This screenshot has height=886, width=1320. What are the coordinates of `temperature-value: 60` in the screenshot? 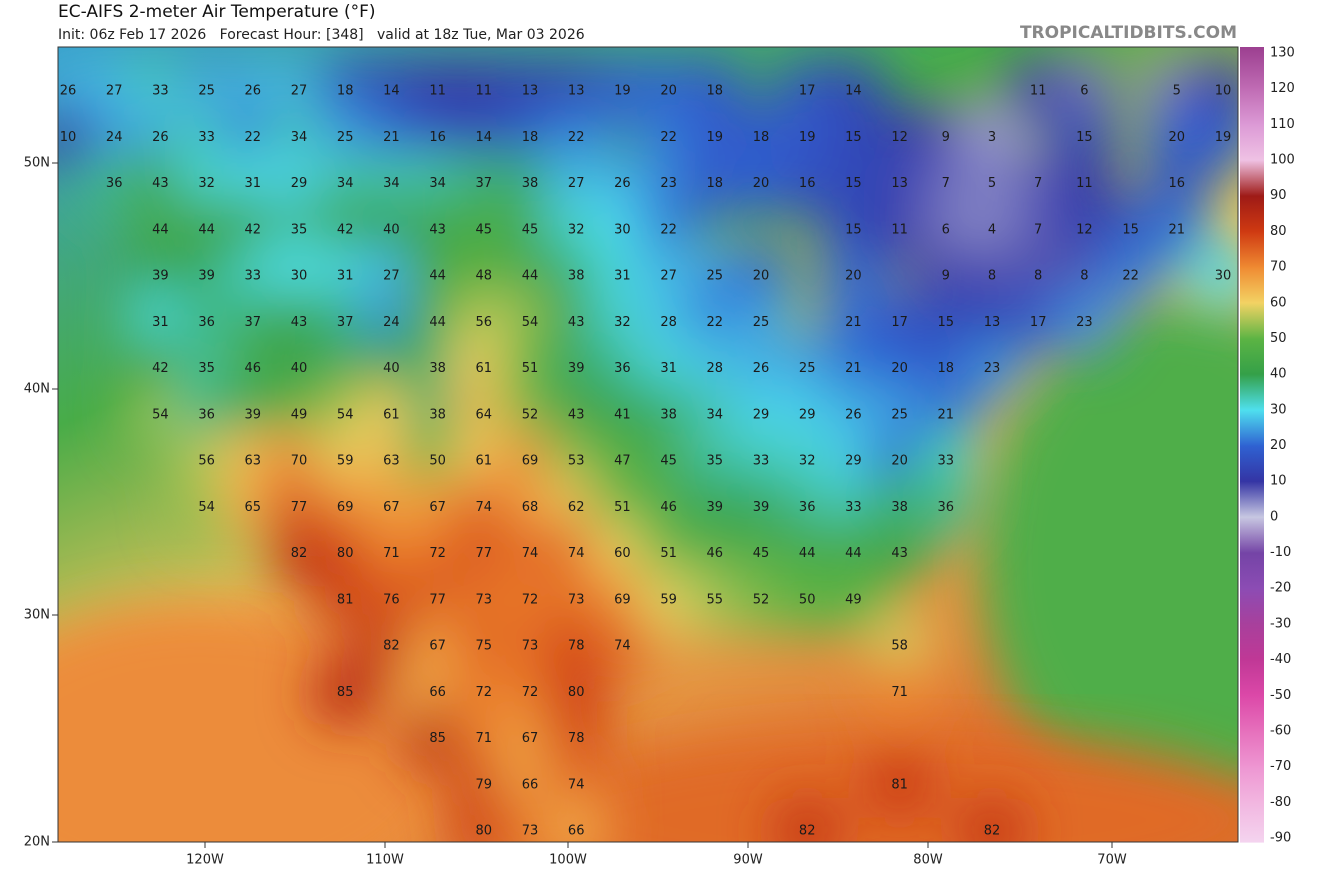 It's located at (622, 553).